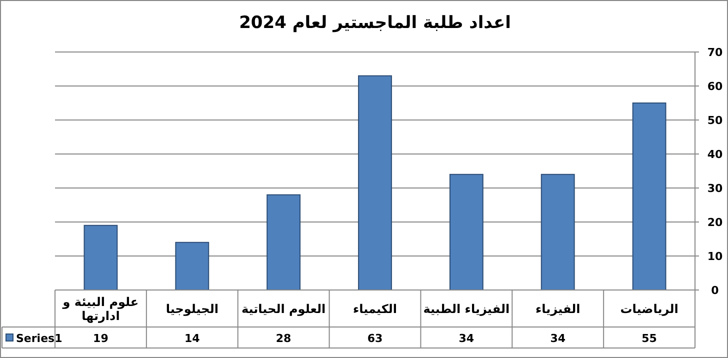  I want to click on y-tick-label: 60, so click(715, 86).